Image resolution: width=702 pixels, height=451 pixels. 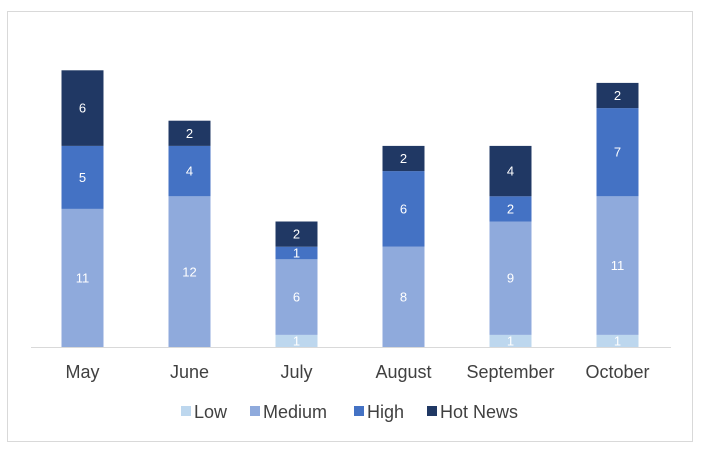 I want to click on data-label: 8, so click(x=403, y=297).